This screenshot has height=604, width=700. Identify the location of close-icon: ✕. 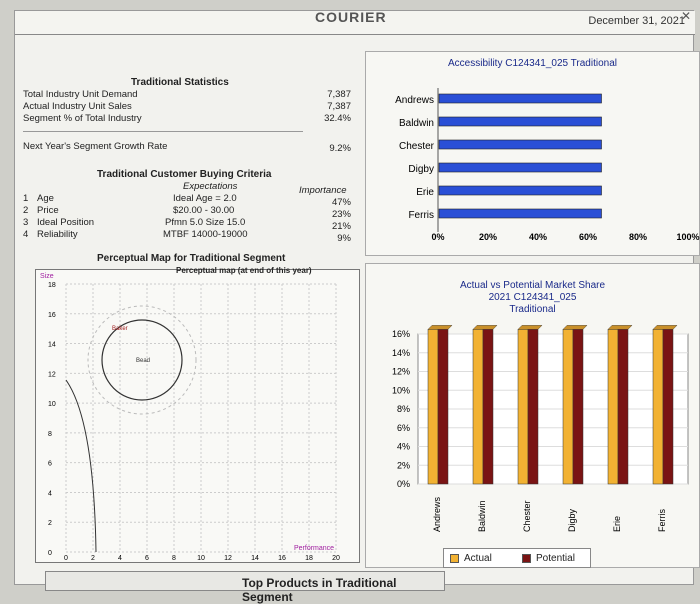
(685, 16).